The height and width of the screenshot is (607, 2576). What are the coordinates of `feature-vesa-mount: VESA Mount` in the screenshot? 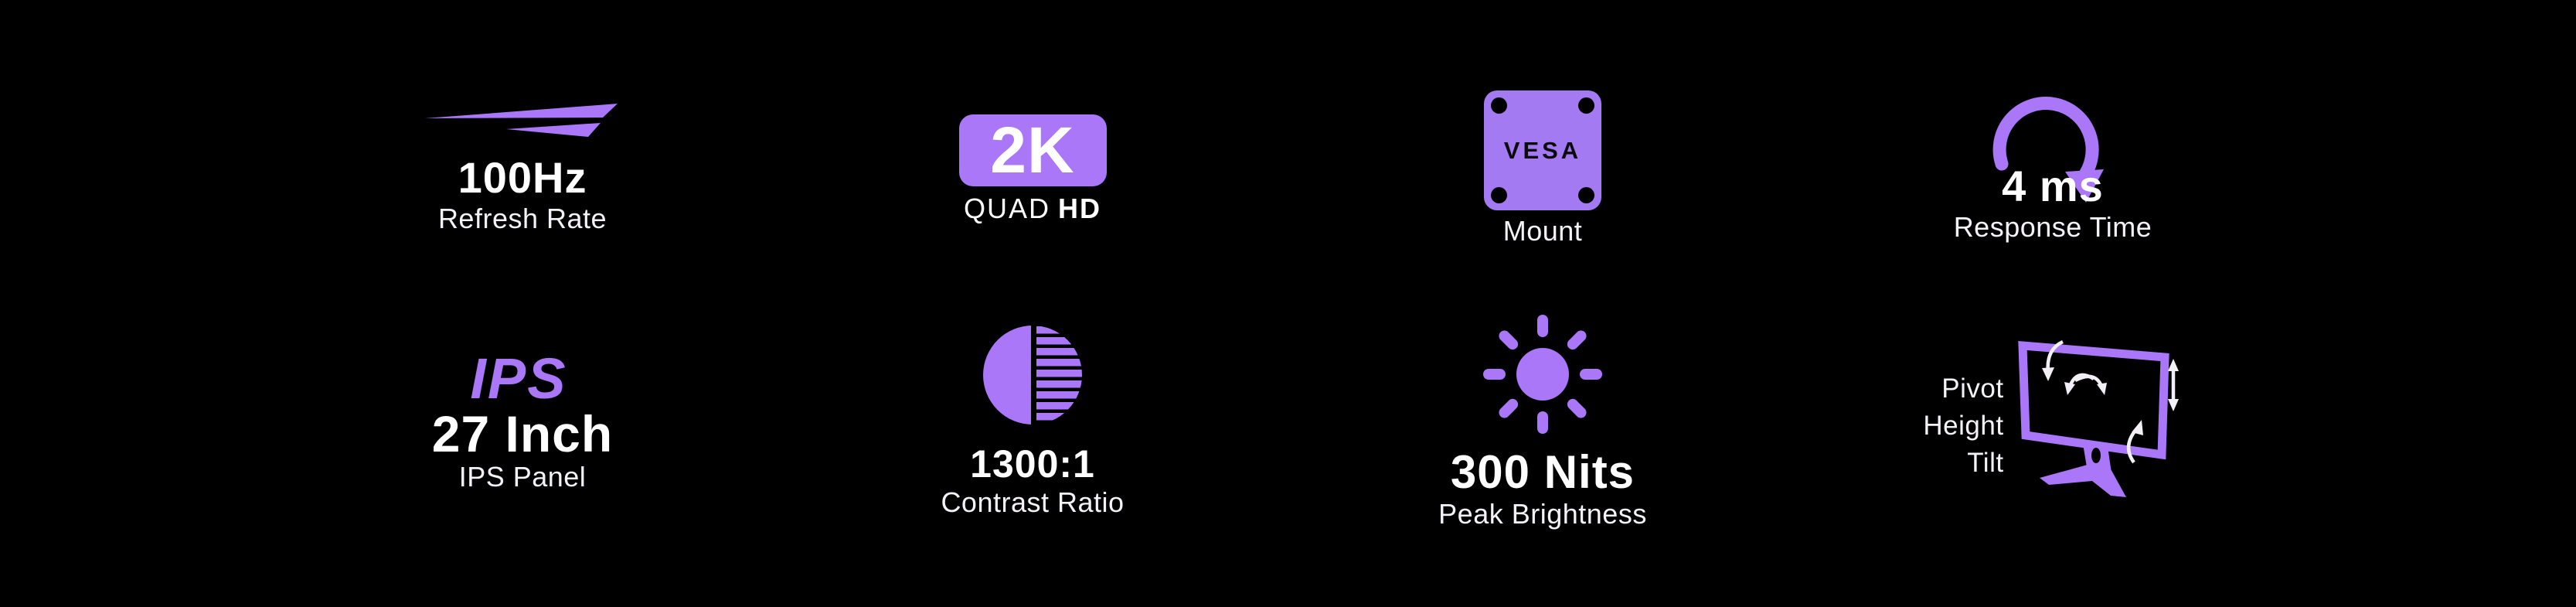 It's located at (1543, 152).